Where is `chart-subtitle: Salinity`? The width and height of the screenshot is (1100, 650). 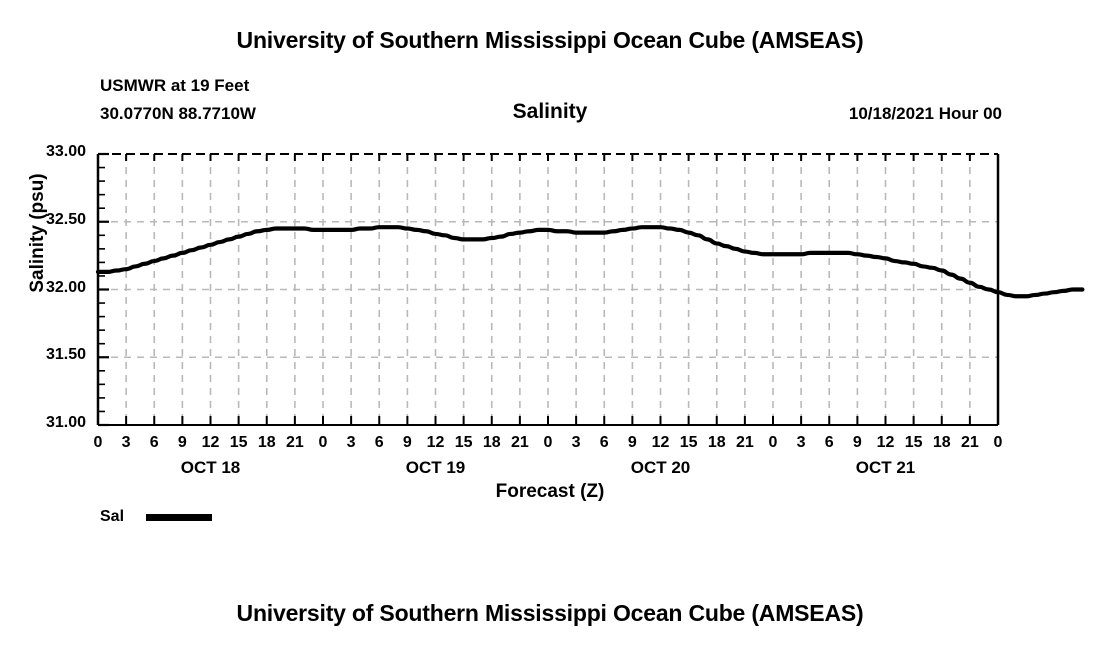 chart-subtitle: Salinity is located at coordinates (550, 111).